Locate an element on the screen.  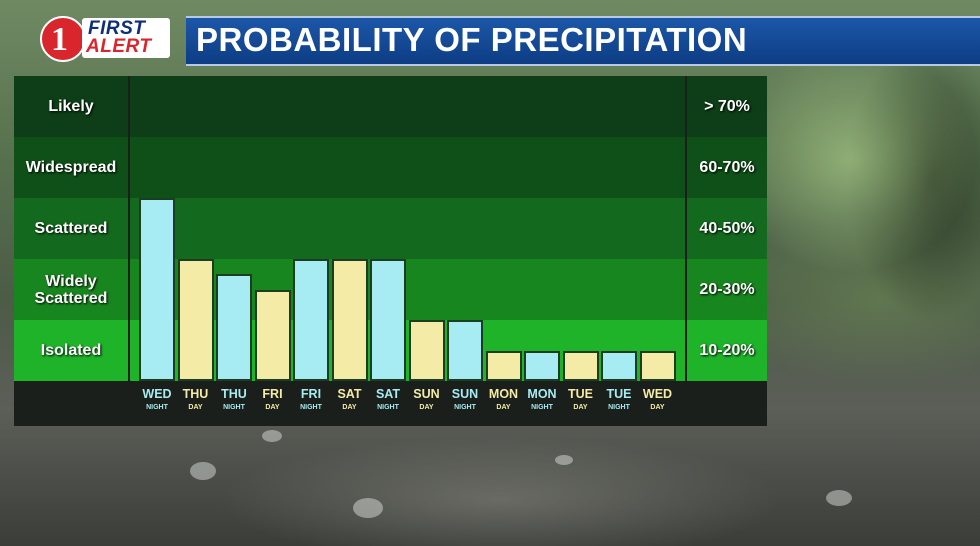
band-label: Widely Scattered is located at coordinates (71, 289).